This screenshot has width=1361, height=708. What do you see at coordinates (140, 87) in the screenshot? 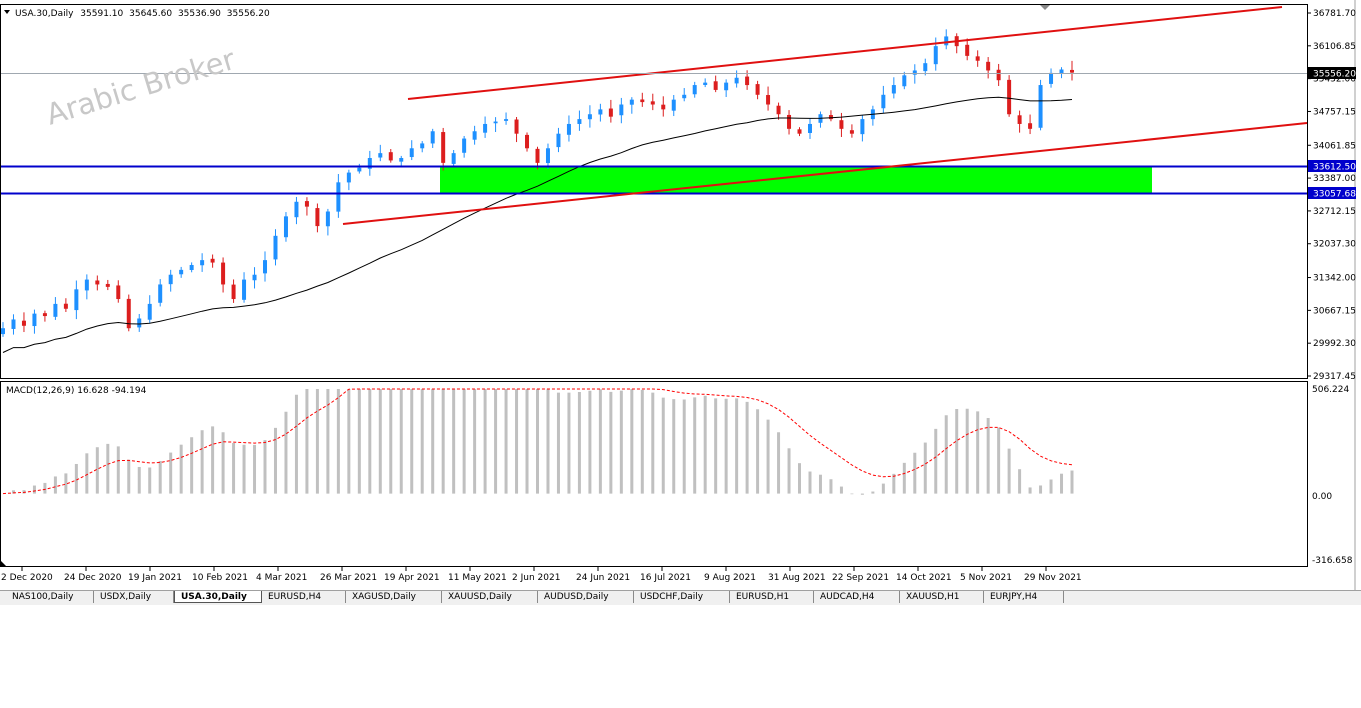
I see `watermark: Arabic Broker` at bounding box center [140, 87].